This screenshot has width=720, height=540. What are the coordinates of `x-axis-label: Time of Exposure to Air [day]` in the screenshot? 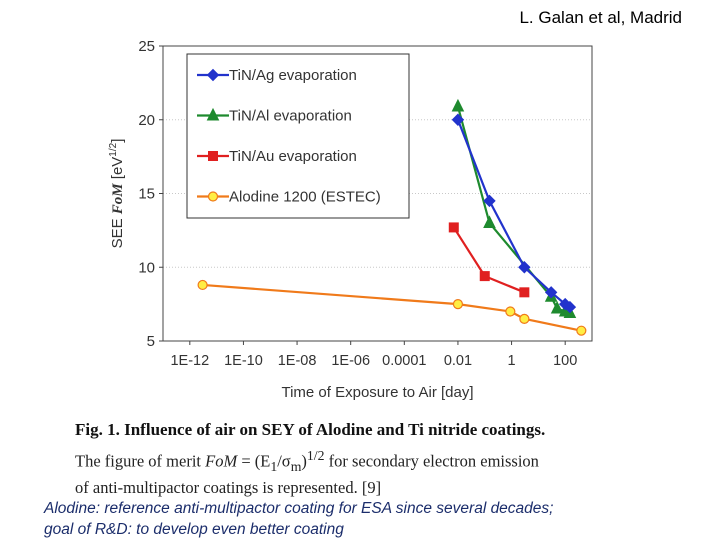 It's located at (377, 392).